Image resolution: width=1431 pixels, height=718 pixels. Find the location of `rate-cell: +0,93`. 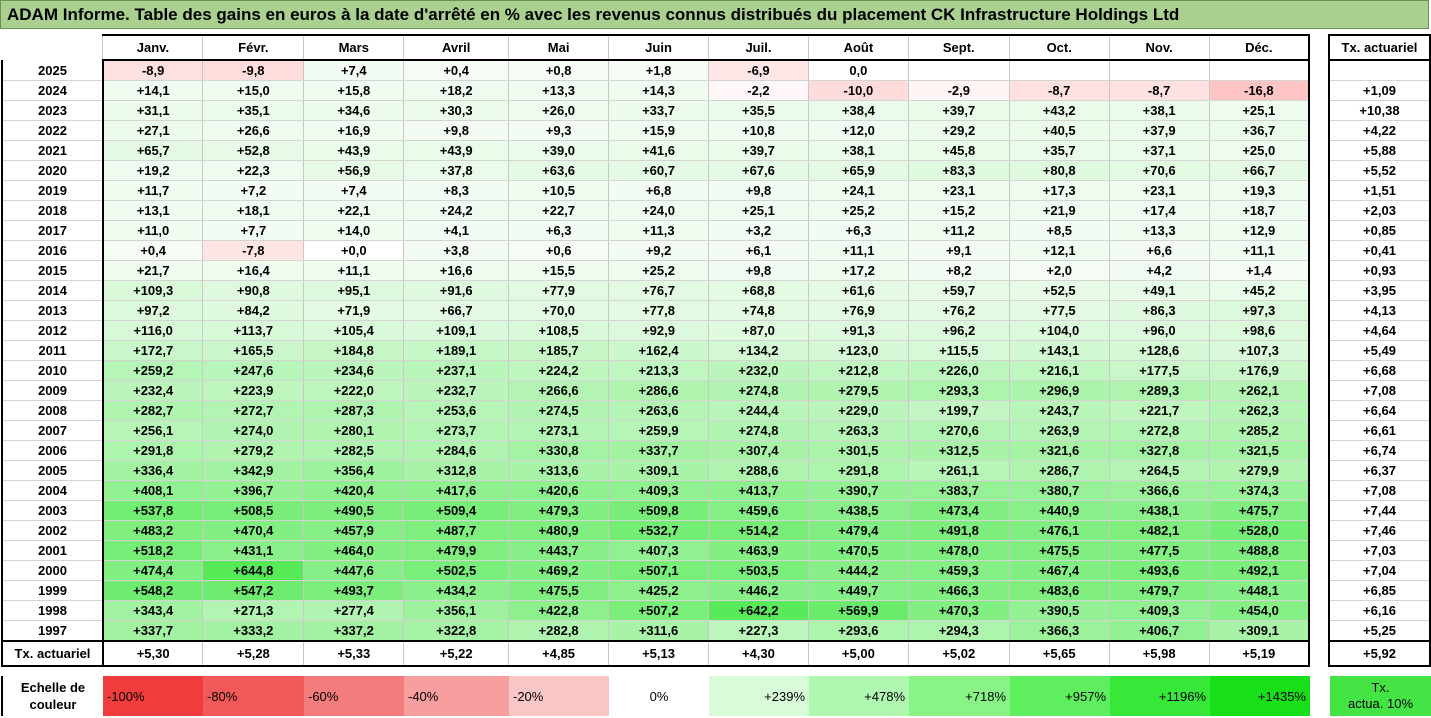

rate-cell: +0,93 is located at coordinates (1379, 270).